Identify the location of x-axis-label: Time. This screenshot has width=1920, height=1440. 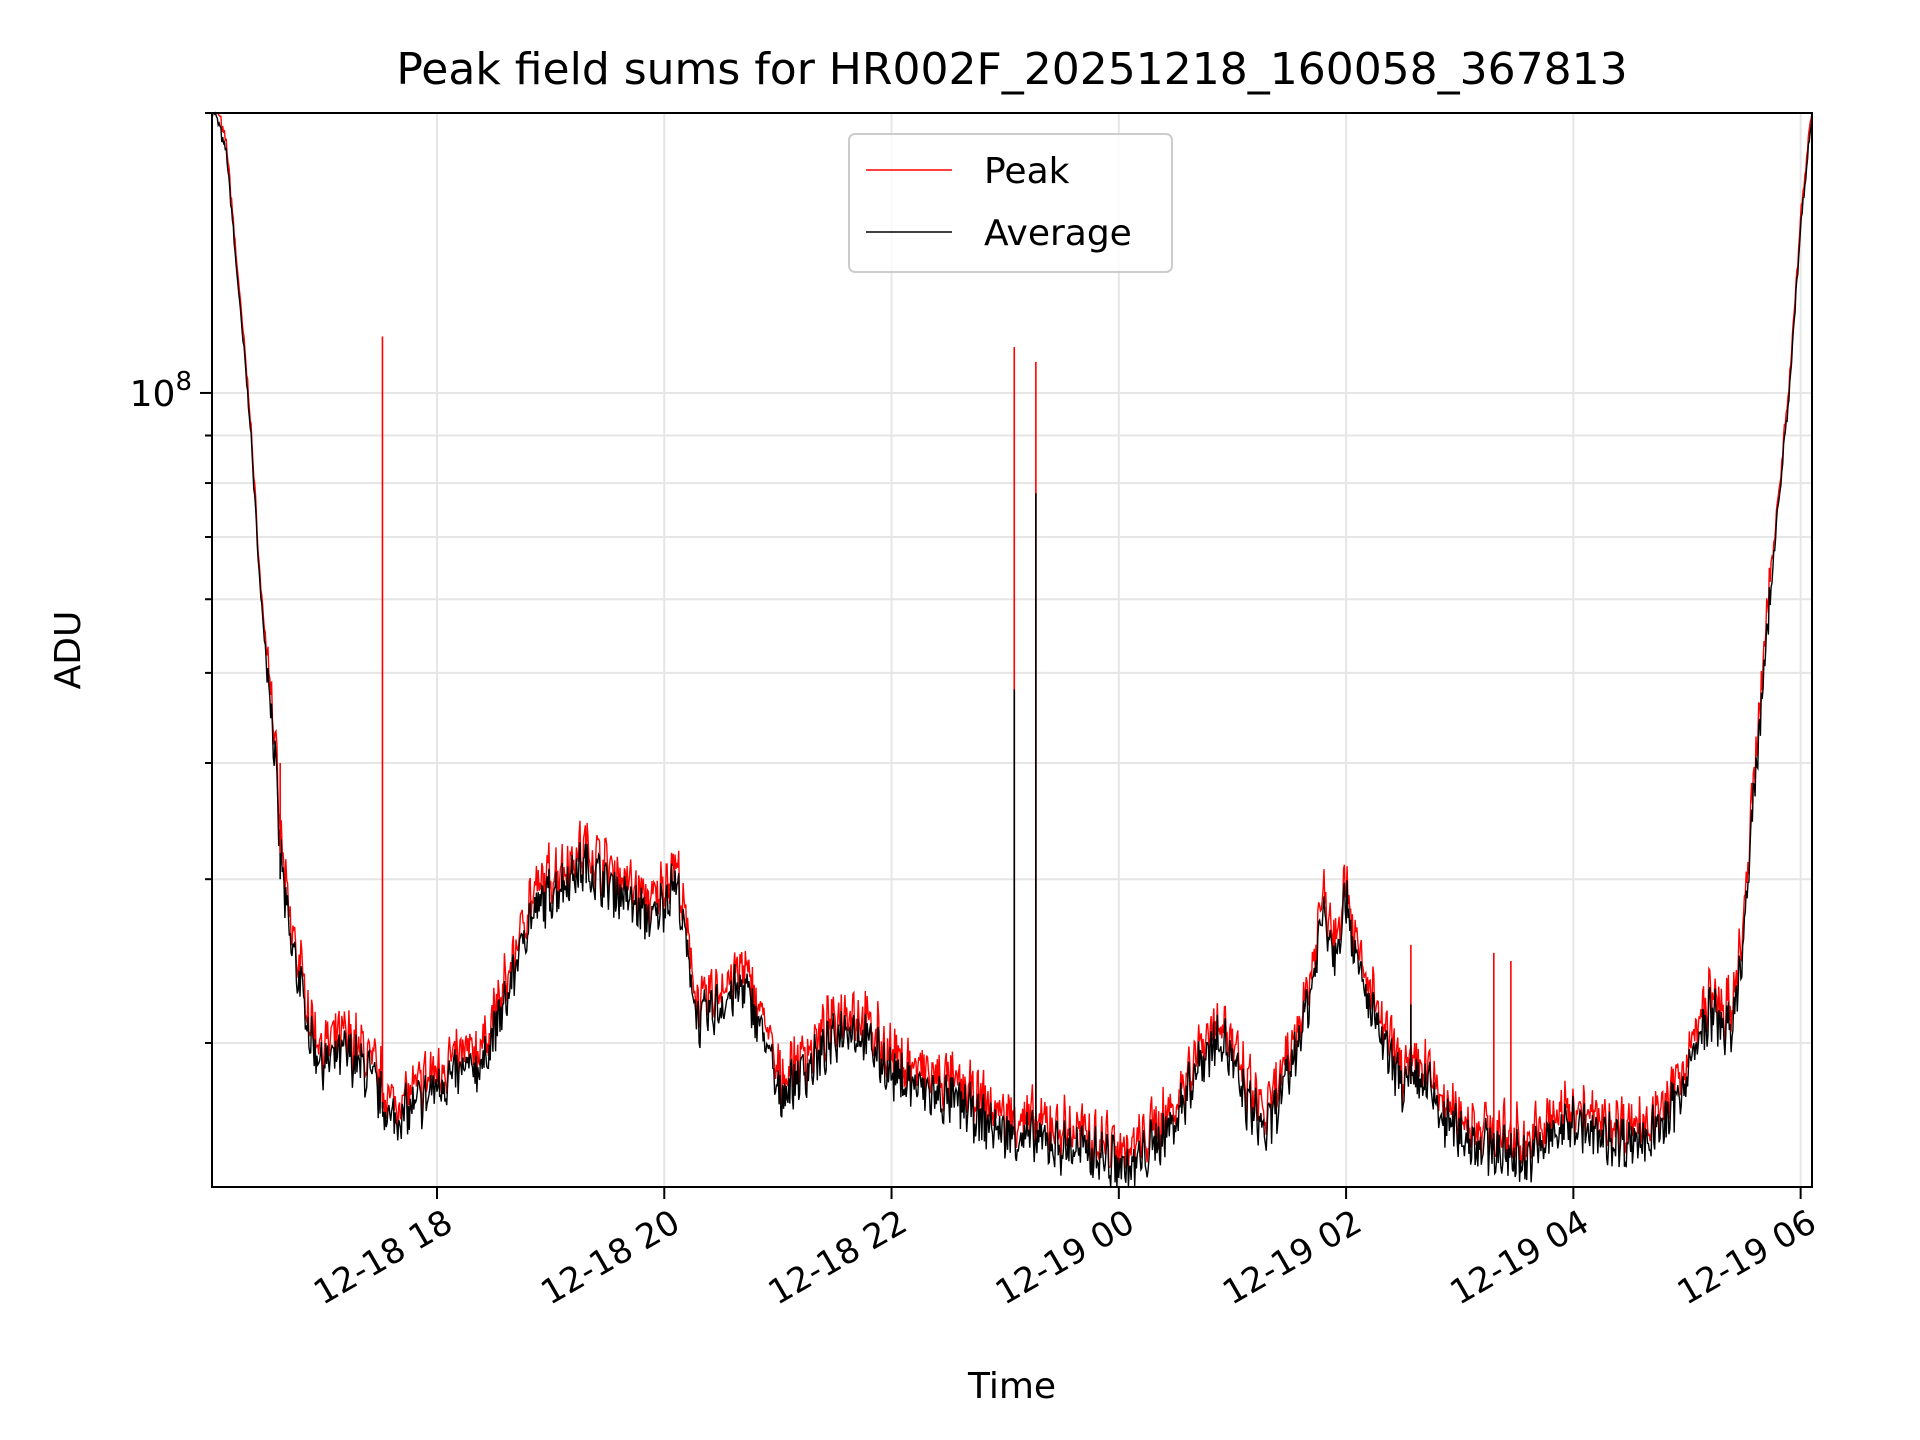
(1011, 1386).